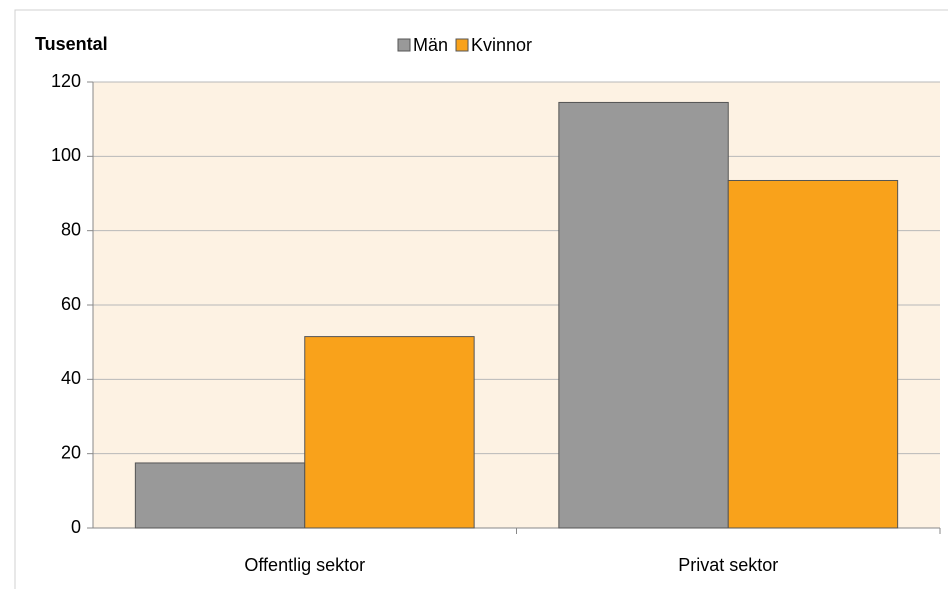 The width and height of the screenshot is (948, 589). Describe the element at coordinates (71, 304) in the screenshot. I see `y-tick-label: 60` at that location.